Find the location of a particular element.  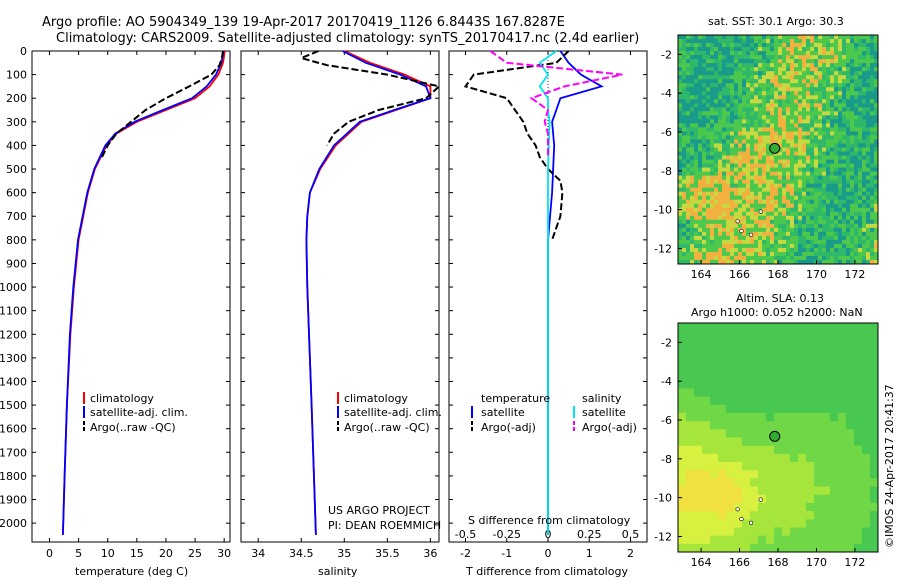

x-tick-label: 35 is located at coordinates (344, 553).